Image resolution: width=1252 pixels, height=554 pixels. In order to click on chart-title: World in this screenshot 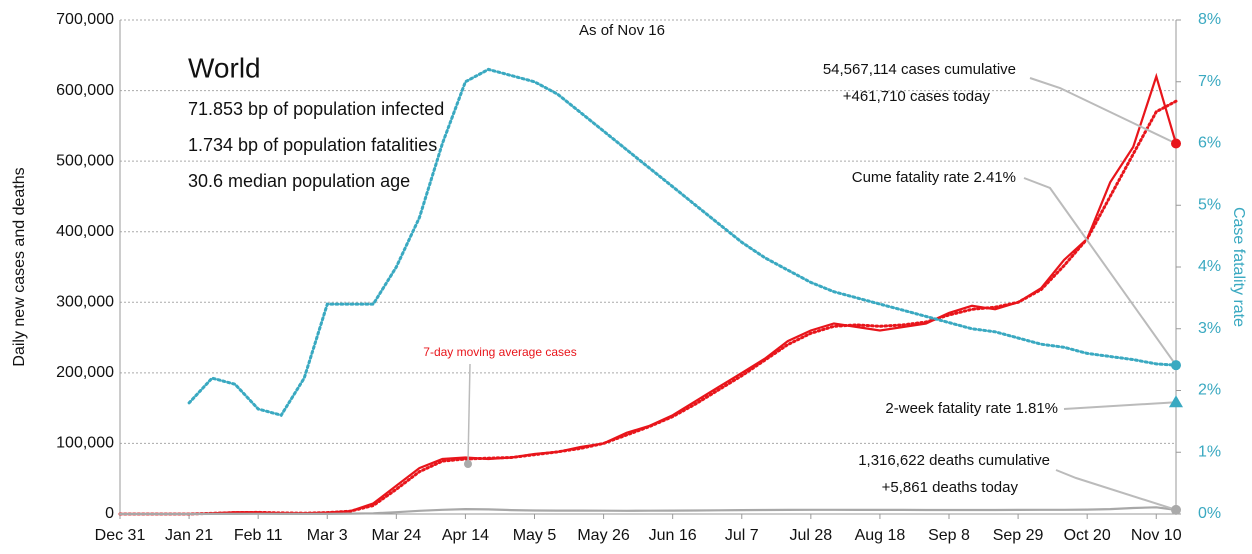, I will do `click(224, 67)`.